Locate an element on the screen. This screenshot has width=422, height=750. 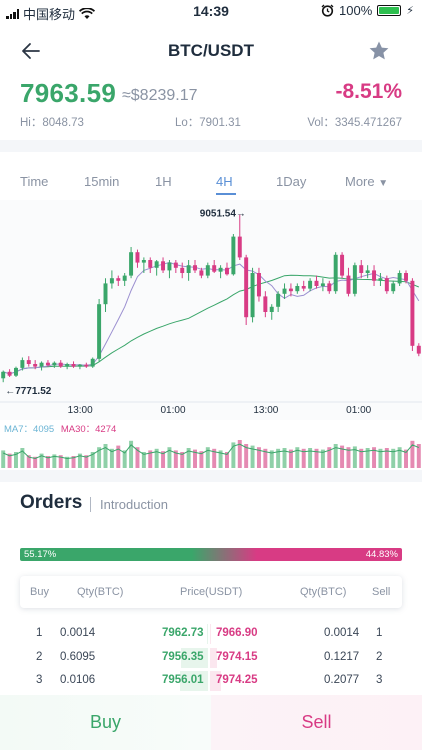
orderbook-row: 1 0.0014 7962.73 7966.90 0.0014 1 is located at coordinates (211, 634).